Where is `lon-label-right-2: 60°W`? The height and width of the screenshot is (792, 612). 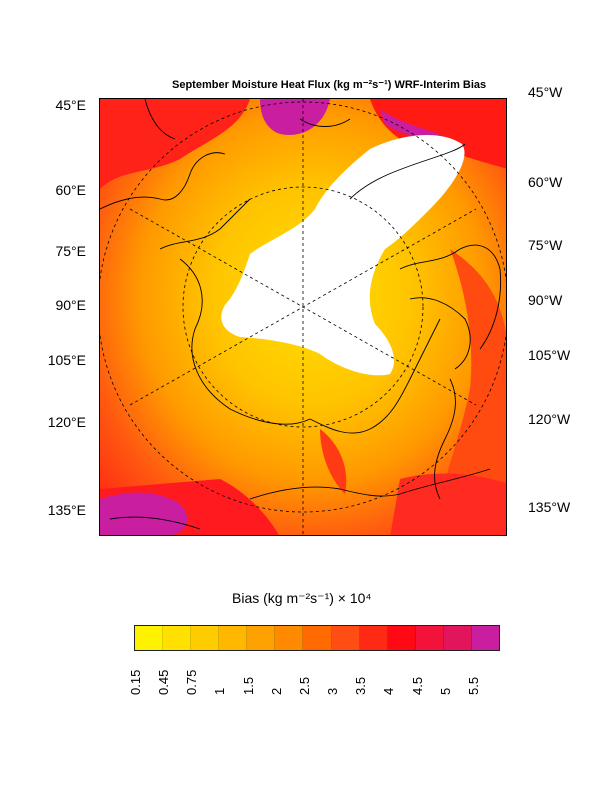
lon-label-right-2: 60°W is located at coordinates (545, 182).